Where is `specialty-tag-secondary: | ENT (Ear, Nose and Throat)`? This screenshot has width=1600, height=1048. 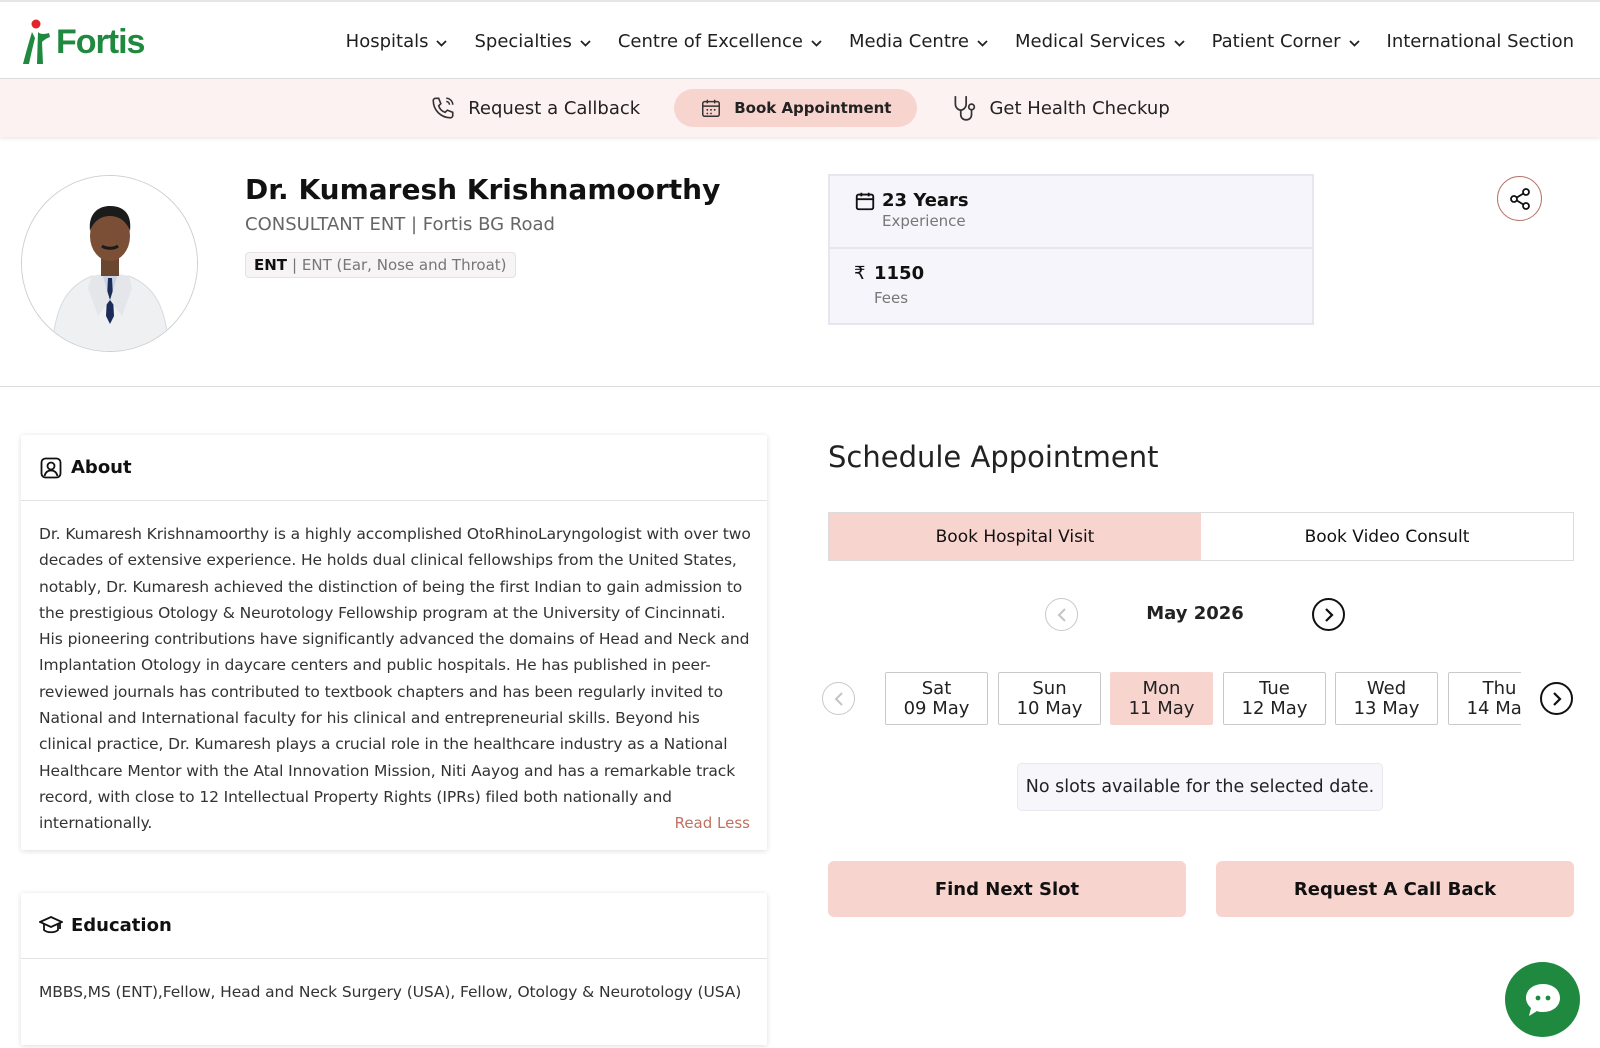 specialty-tag-secondary: | ENT (Ear, Nose and Throat) is located at coordinates (399, 265).